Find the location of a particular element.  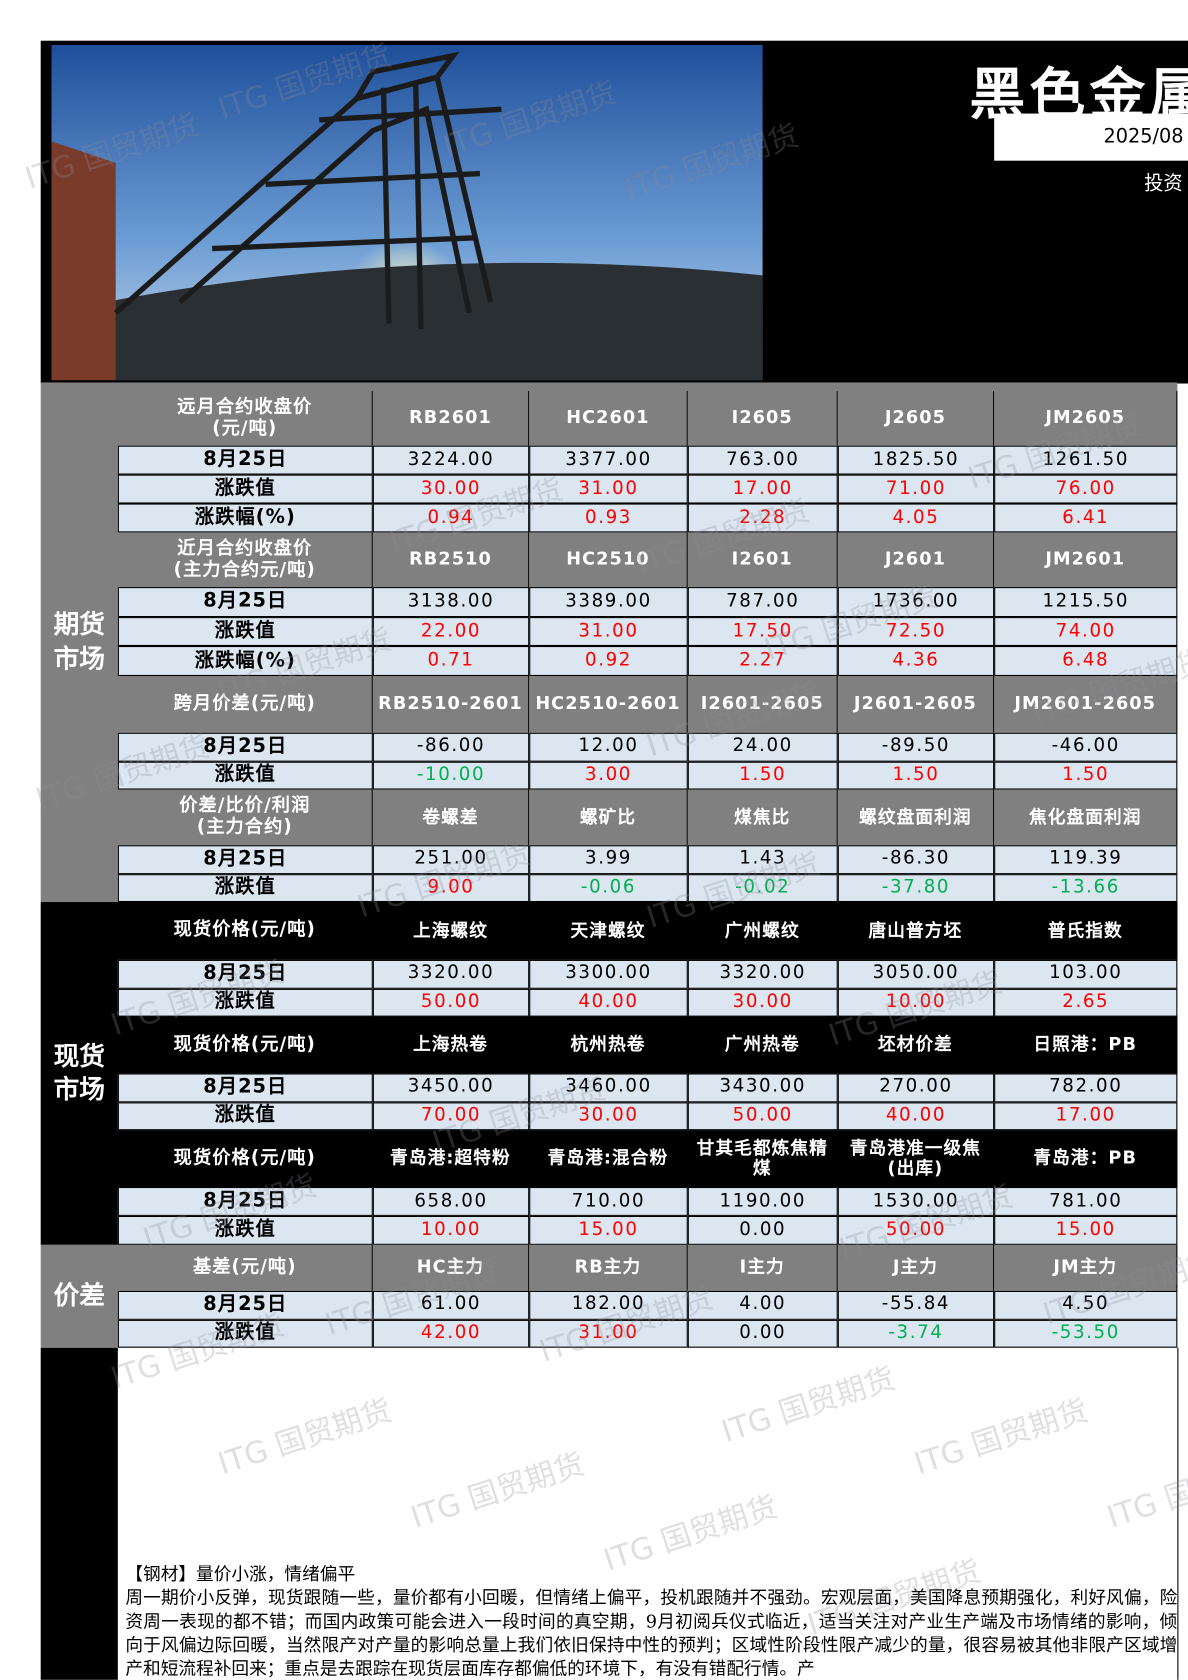

column-header: RB主力 is located at coordinates (608, 1267).